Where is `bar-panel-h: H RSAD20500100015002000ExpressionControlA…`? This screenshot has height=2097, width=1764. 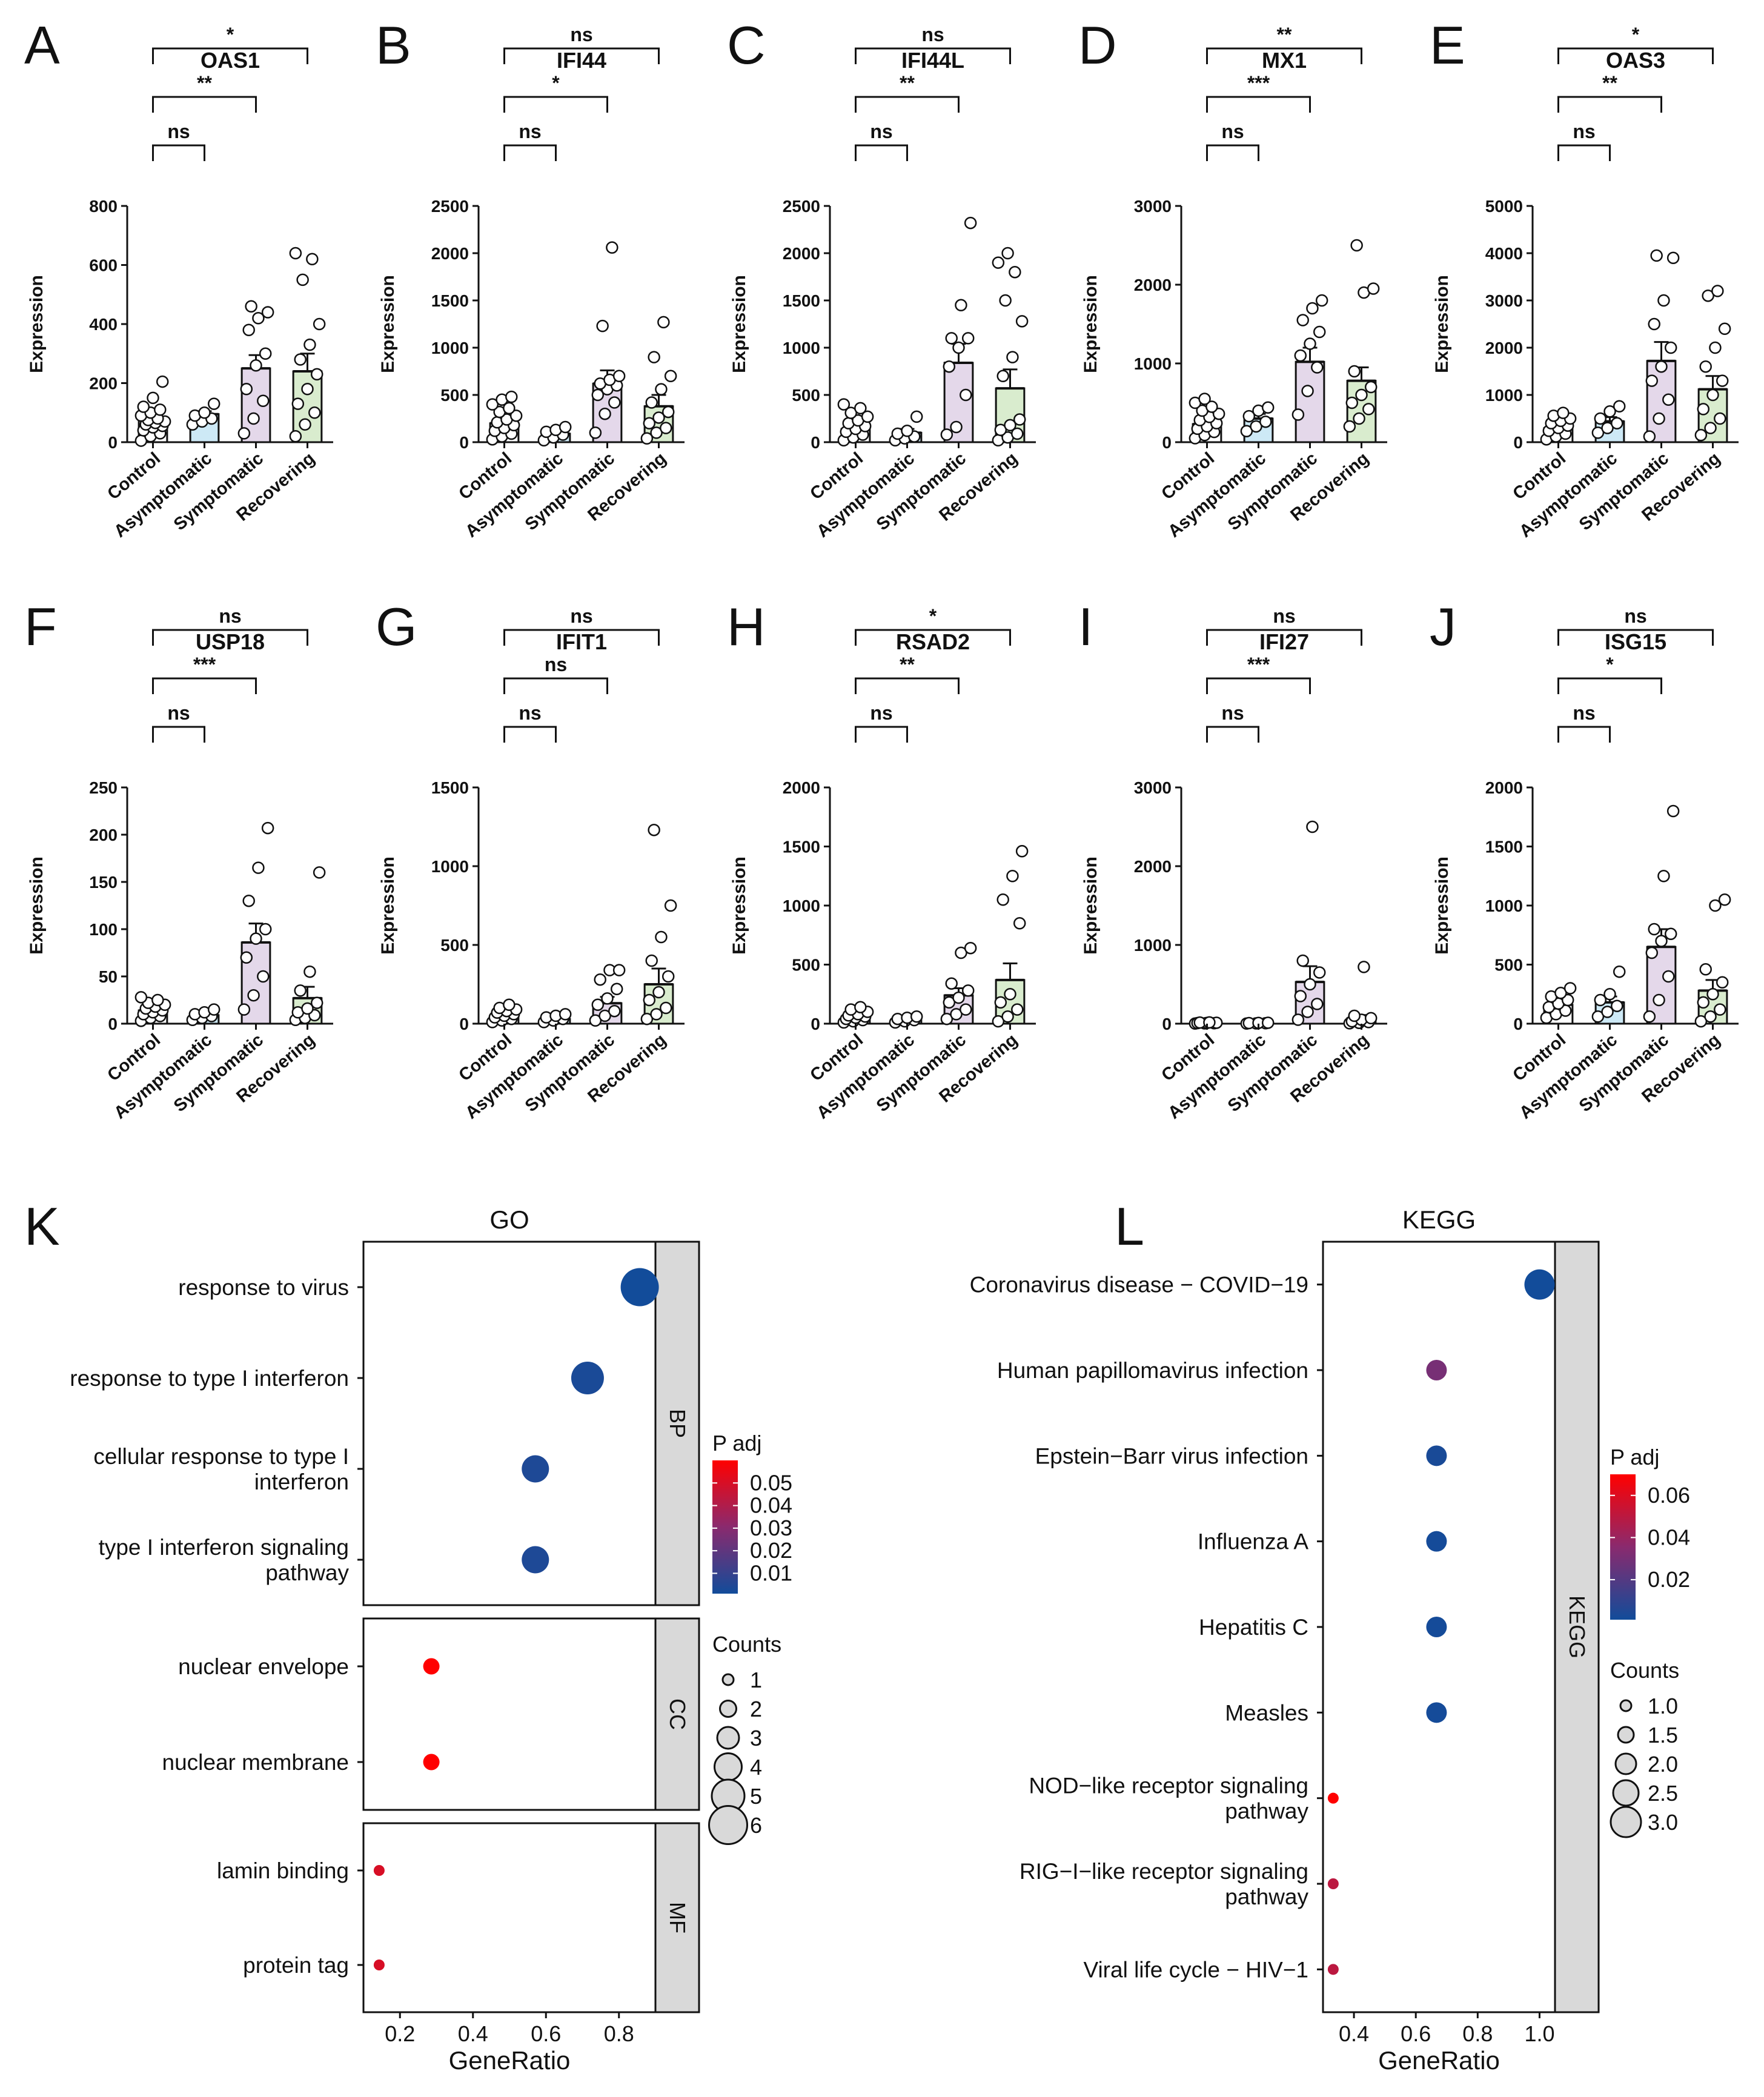
bar-panel-h: H RSAD20500100015002000ExpressionControlA… is located at coordinates (881, 860).